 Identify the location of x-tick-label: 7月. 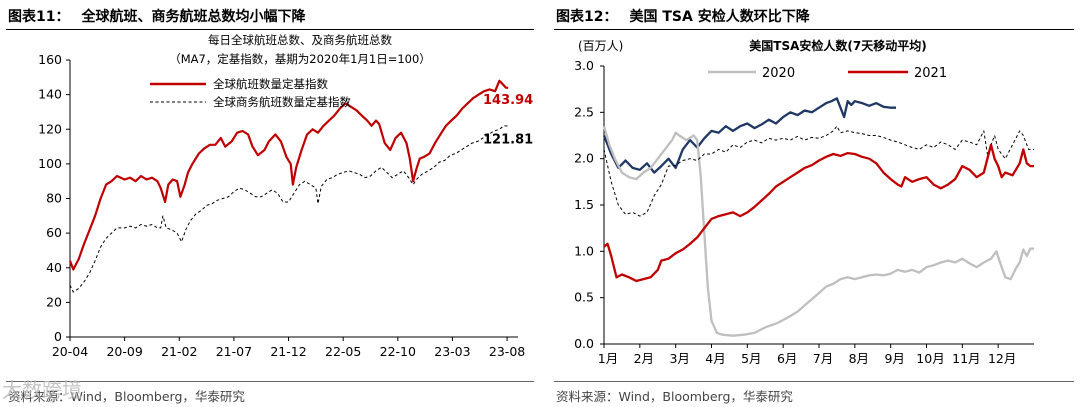
(823, 358).